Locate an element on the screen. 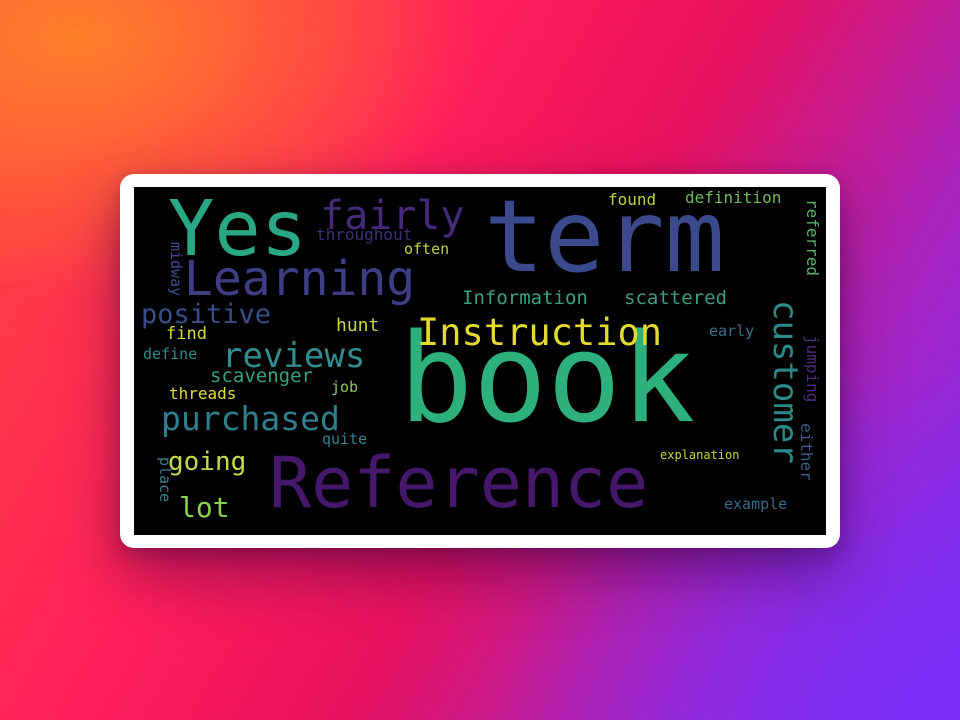 This screenshot has width=960, height=720. word-place: place is located at coordinates (165, 480).